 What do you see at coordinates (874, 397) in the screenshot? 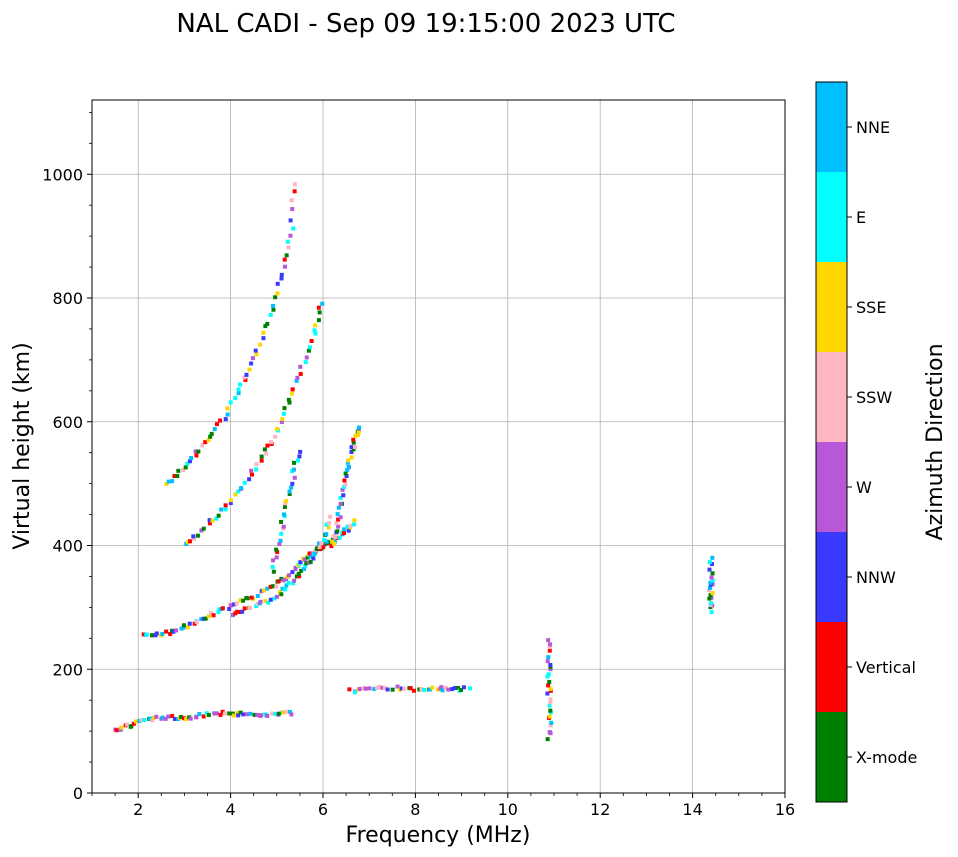
I see `colorbar-label: SSW` at bounding box center [874, 397].